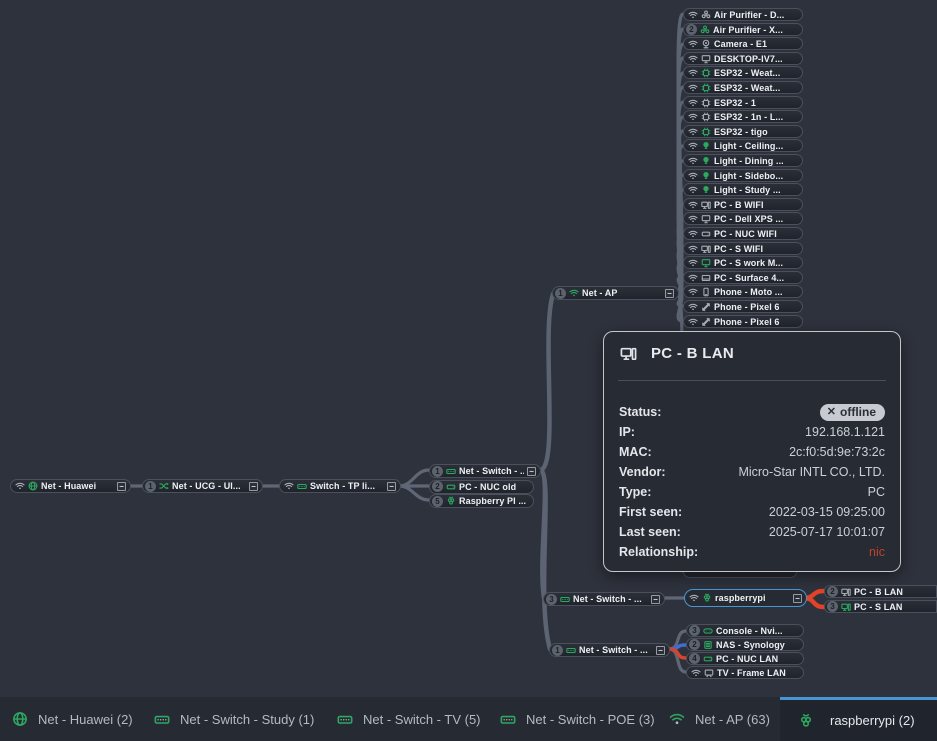 The width and height of the screenshot is (937, 741). What do you see at coordinates (485, 471) in the screenshot?
I see `node-net-switch-top: 1 Net - Switch - ... −` at bounding box center [485, 471].